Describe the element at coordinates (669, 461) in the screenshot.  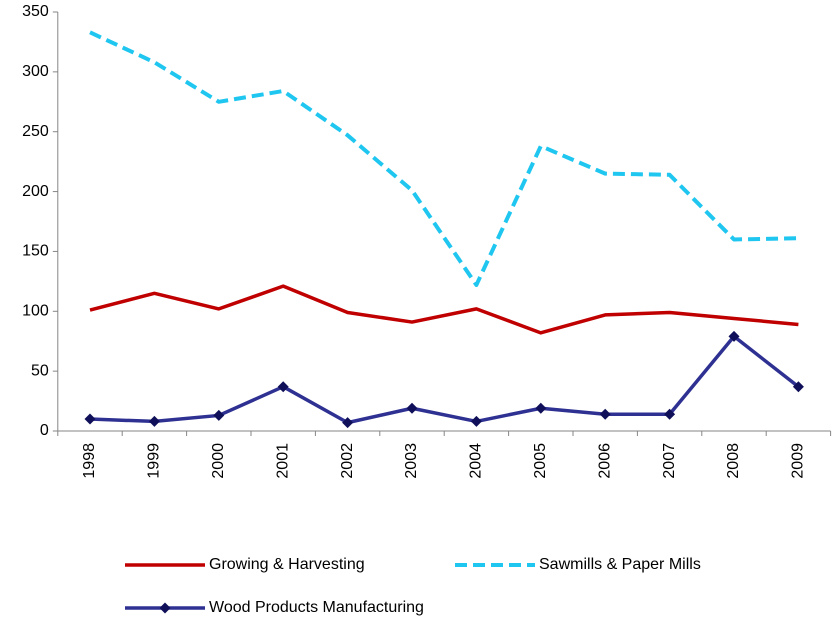
I see `x-tick-label: 2007` at that location.